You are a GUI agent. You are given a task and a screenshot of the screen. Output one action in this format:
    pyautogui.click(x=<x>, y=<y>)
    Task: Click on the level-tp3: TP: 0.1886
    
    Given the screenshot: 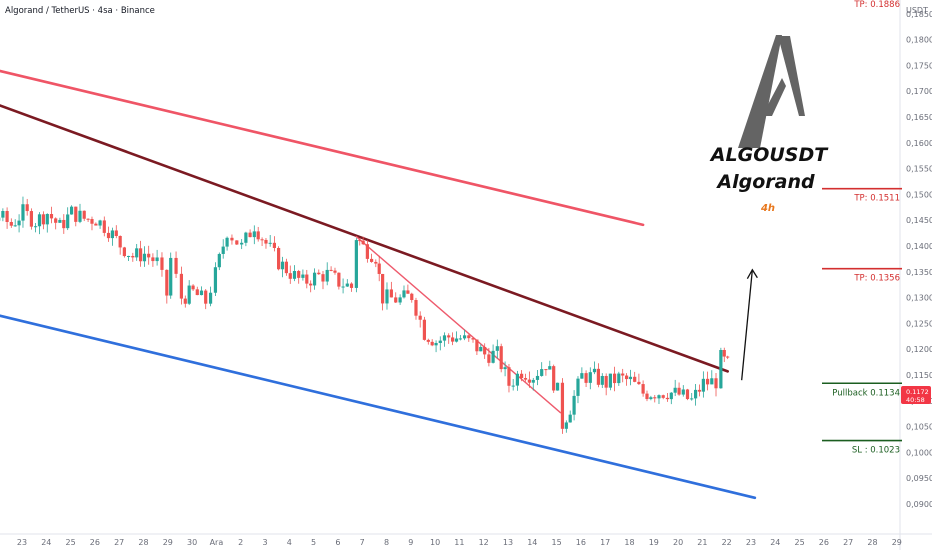 What is the action you would take?
    pyautogui.click(x=876, y=5)
    